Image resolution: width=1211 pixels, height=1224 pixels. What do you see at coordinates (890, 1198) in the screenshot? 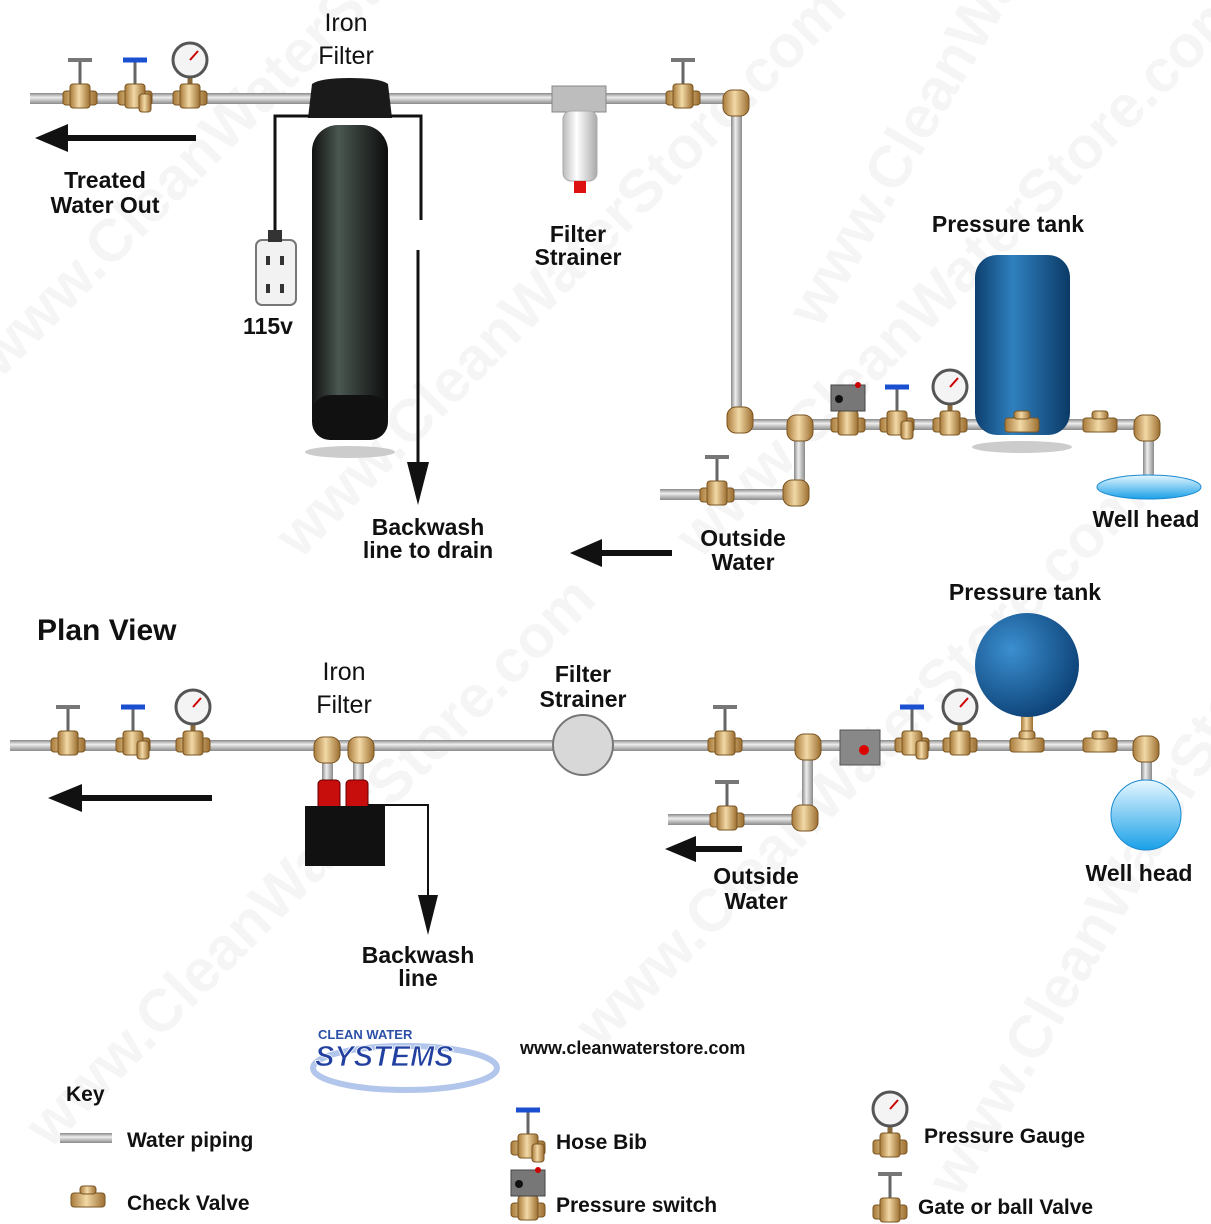
I see `key-gate-valve` at bounding box center [890, 1198].